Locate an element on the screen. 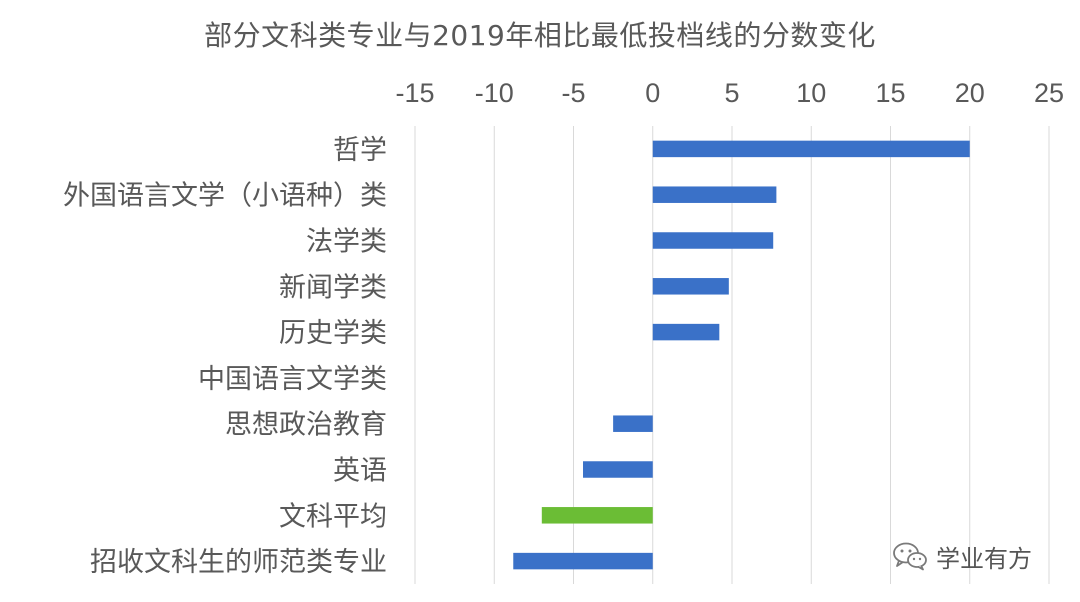 The image size is (1080, 602). category-label: 思想政治教育 is located at coordinates (306, 425).